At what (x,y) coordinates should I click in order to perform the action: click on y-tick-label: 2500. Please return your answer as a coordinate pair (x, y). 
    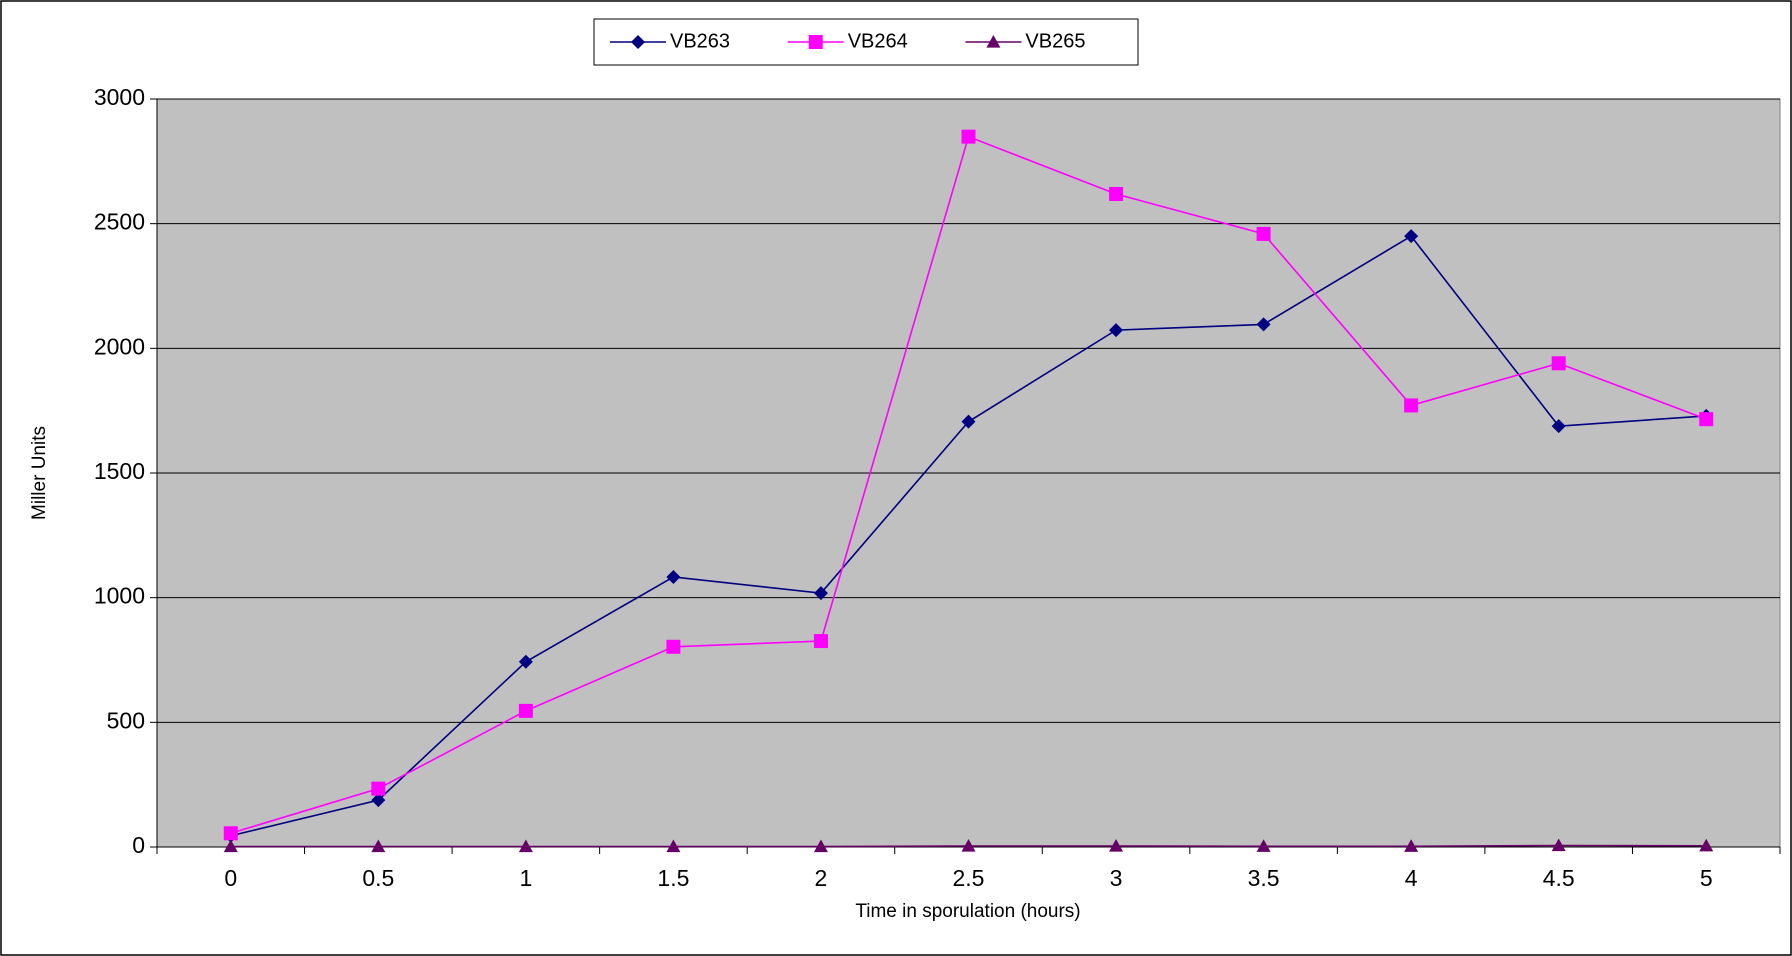
    Looking at the image, I should click on (119, 222).